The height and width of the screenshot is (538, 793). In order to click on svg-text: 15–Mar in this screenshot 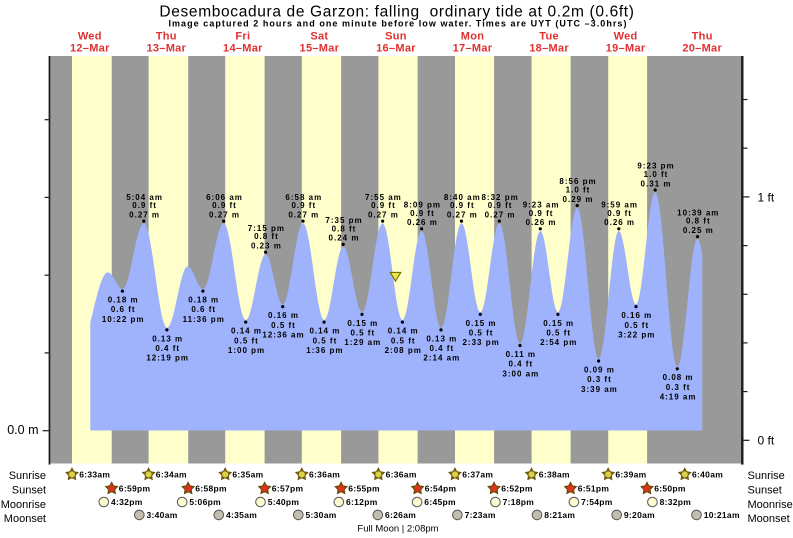, I will do `click(320, 48)`.